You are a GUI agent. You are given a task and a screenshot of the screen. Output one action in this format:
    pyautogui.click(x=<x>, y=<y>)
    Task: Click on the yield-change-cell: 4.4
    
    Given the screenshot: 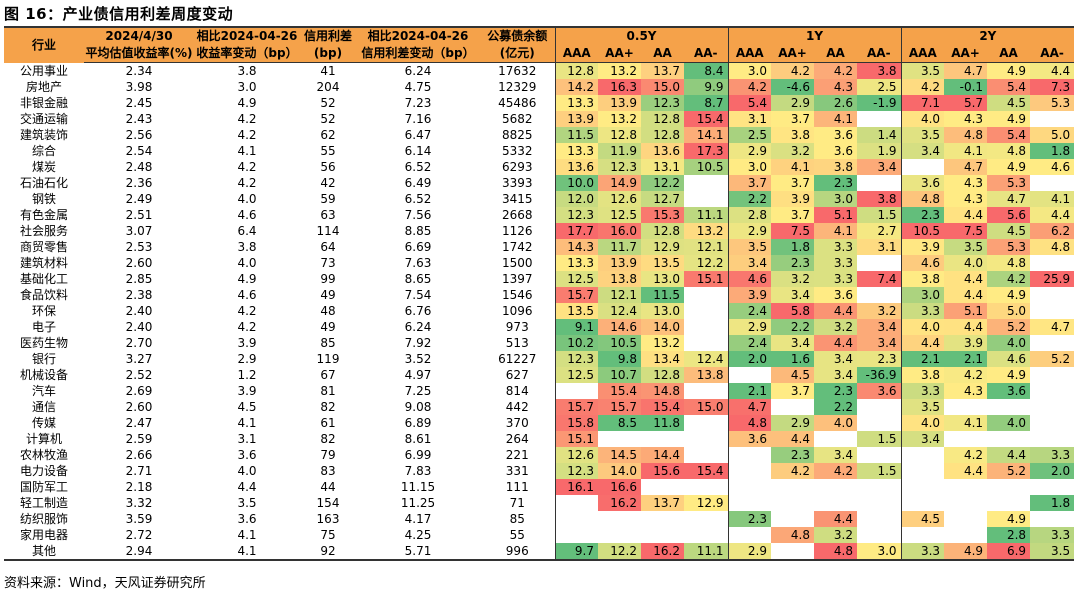 What is the action you would take?
    pyautogui.click(x=247, y=487)
    